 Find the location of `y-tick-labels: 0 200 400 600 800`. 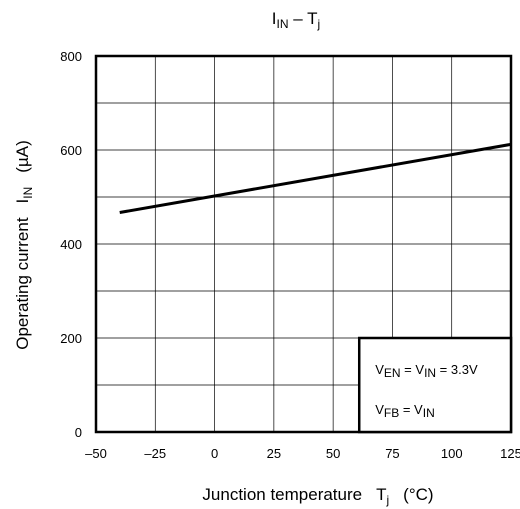

y-tick-labels: 0 200 400 600 800 is located at coordinates (71, 244).